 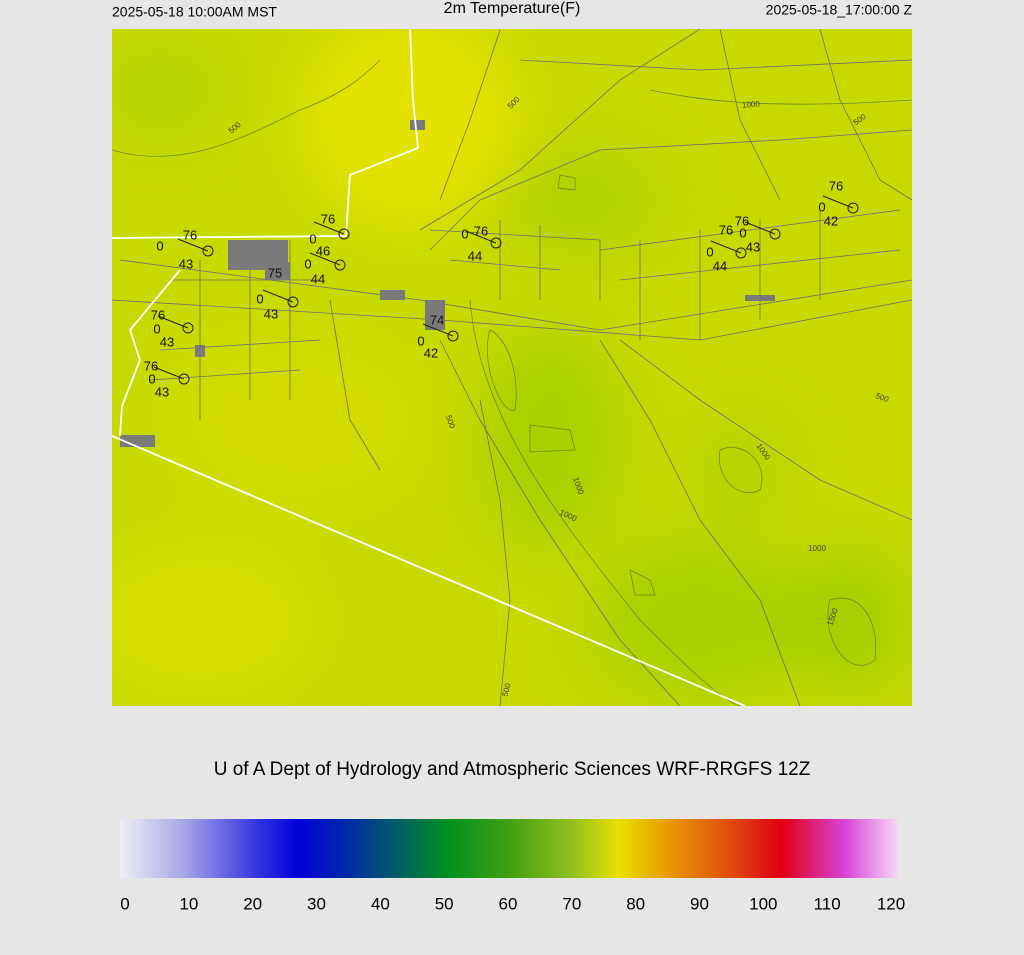 I want to click on station: 76 044, so click(x=481, y=243).